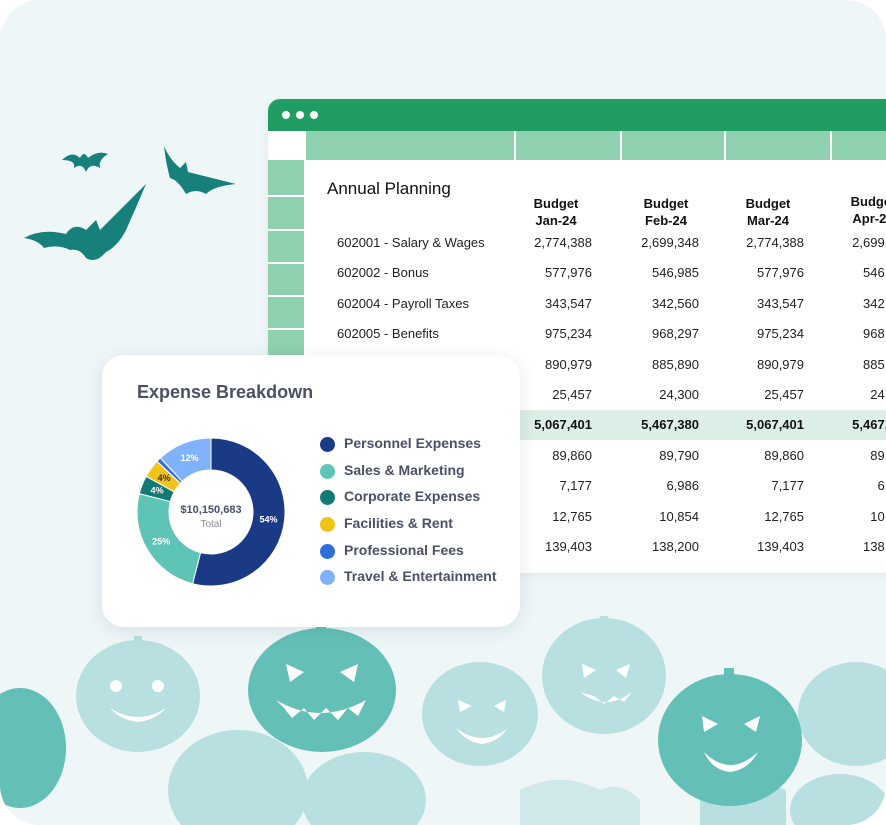 This screenshot has height=825, width=886. Describe the element at coordinates (869, 218) in the screenshot. I see `column-header-line: Apr-24` at that location.